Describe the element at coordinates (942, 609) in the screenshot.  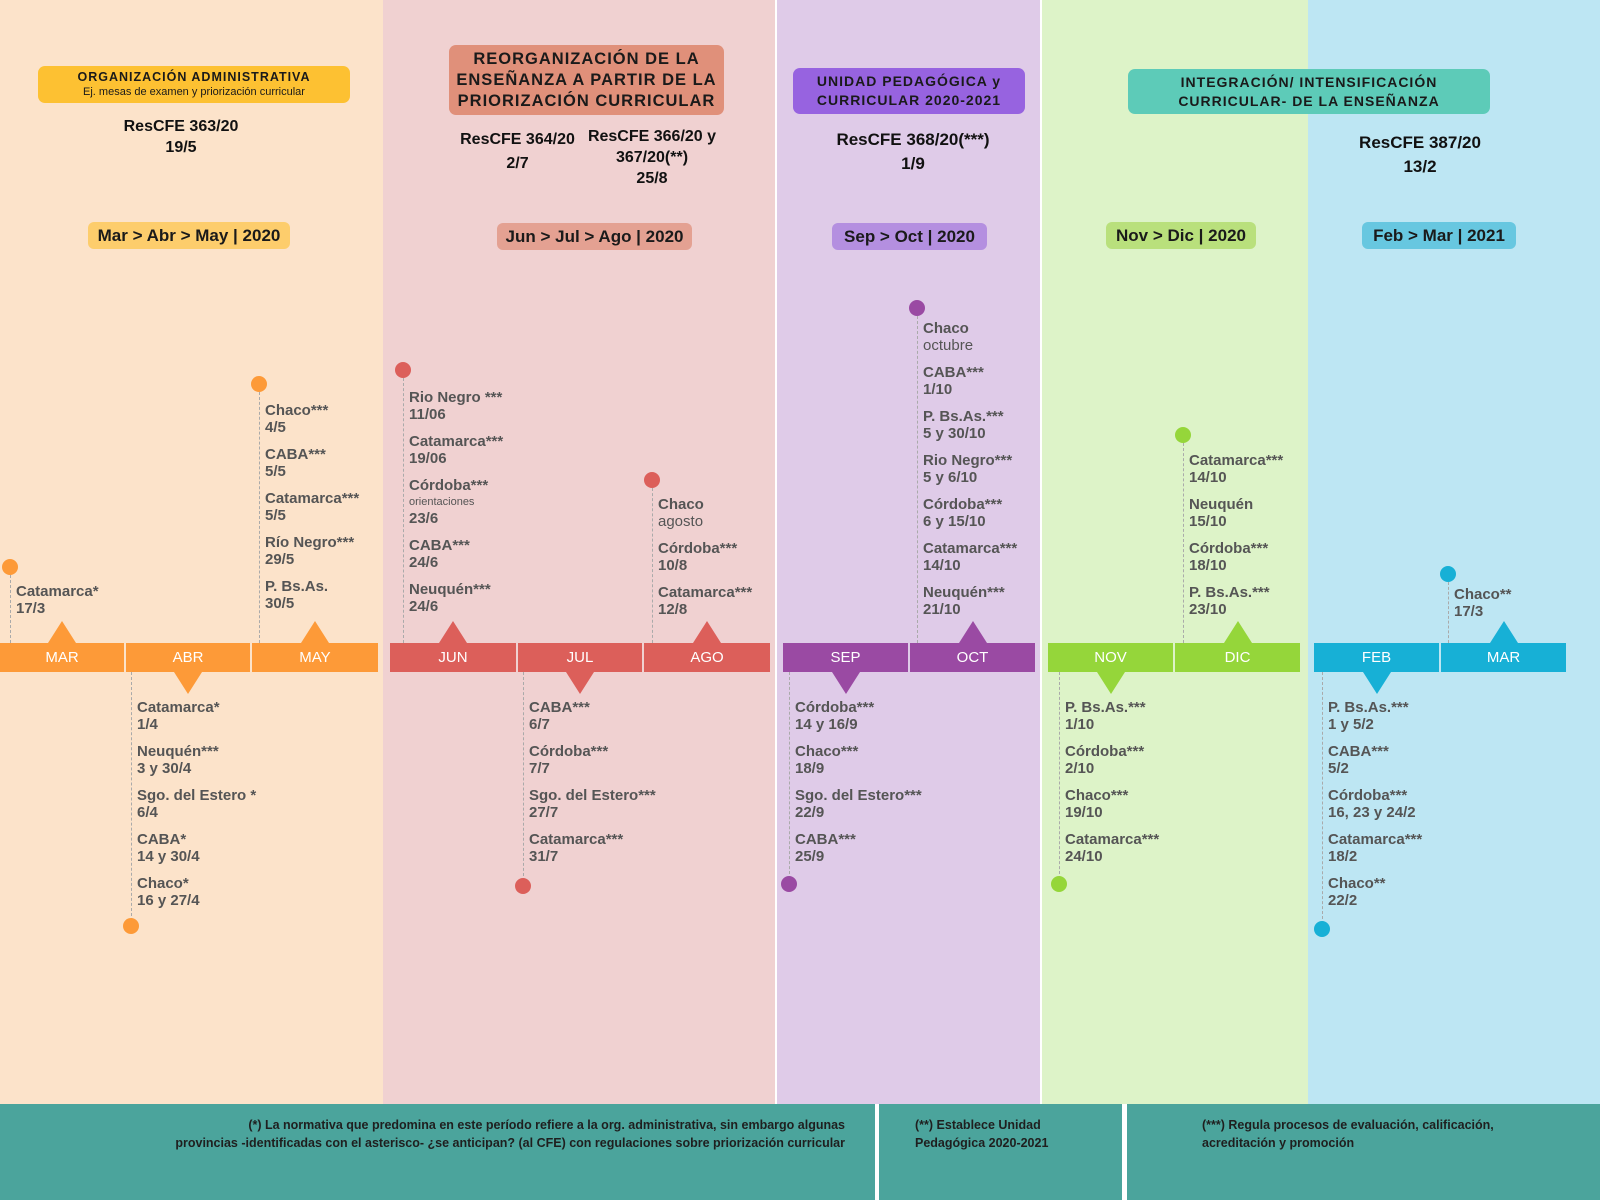
I see `event-date: 21/10` at that location.